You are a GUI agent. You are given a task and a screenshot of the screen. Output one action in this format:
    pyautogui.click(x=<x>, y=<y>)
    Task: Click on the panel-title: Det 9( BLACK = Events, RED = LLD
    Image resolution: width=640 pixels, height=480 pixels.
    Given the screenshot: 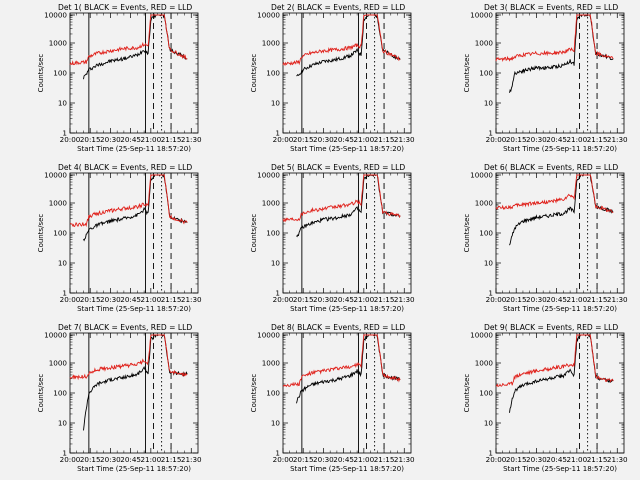 What is the action you would take?
    pyautogui.click(x=551, y=327)
    